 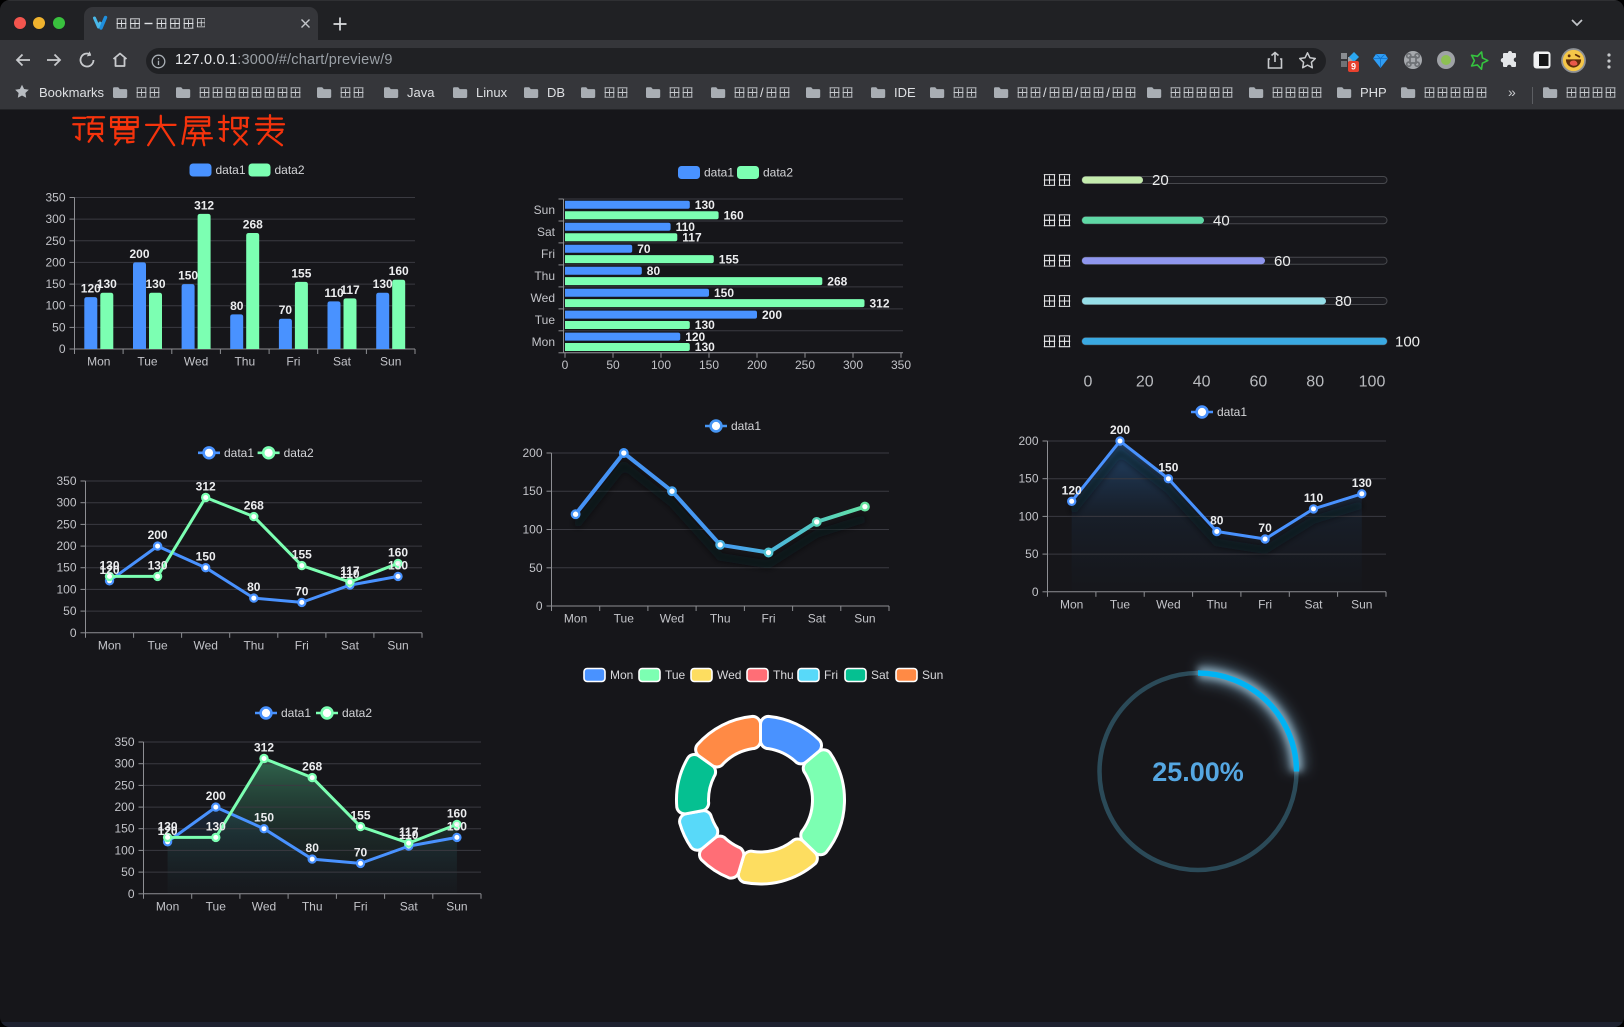 What do you see at coordinates (1259, 382) in the screenshot?
I see `svg-text: 60` at bounding box center [1259, 382].